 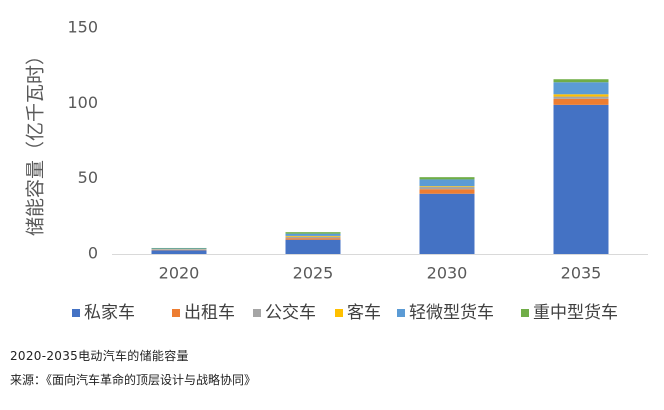 I want to click on chart-source: 来源：《面向汽车革命的顶层设计与战略协同》, so click(x=133, y=380).